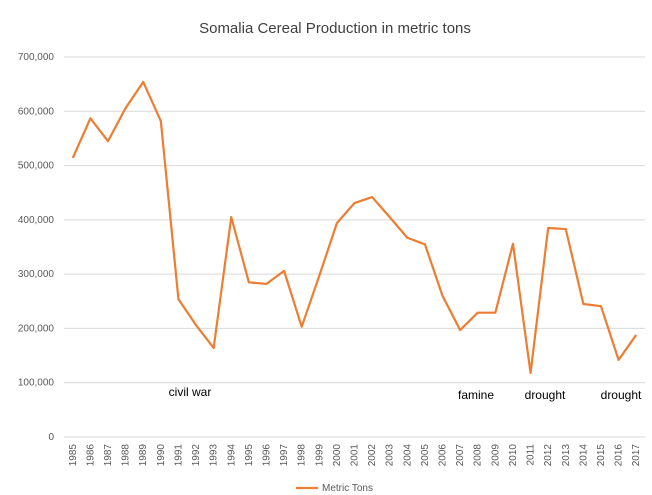 The width and height of the screenshot is (652, 495). I want to click on x-tick-label: 2000, so click(337, 455).